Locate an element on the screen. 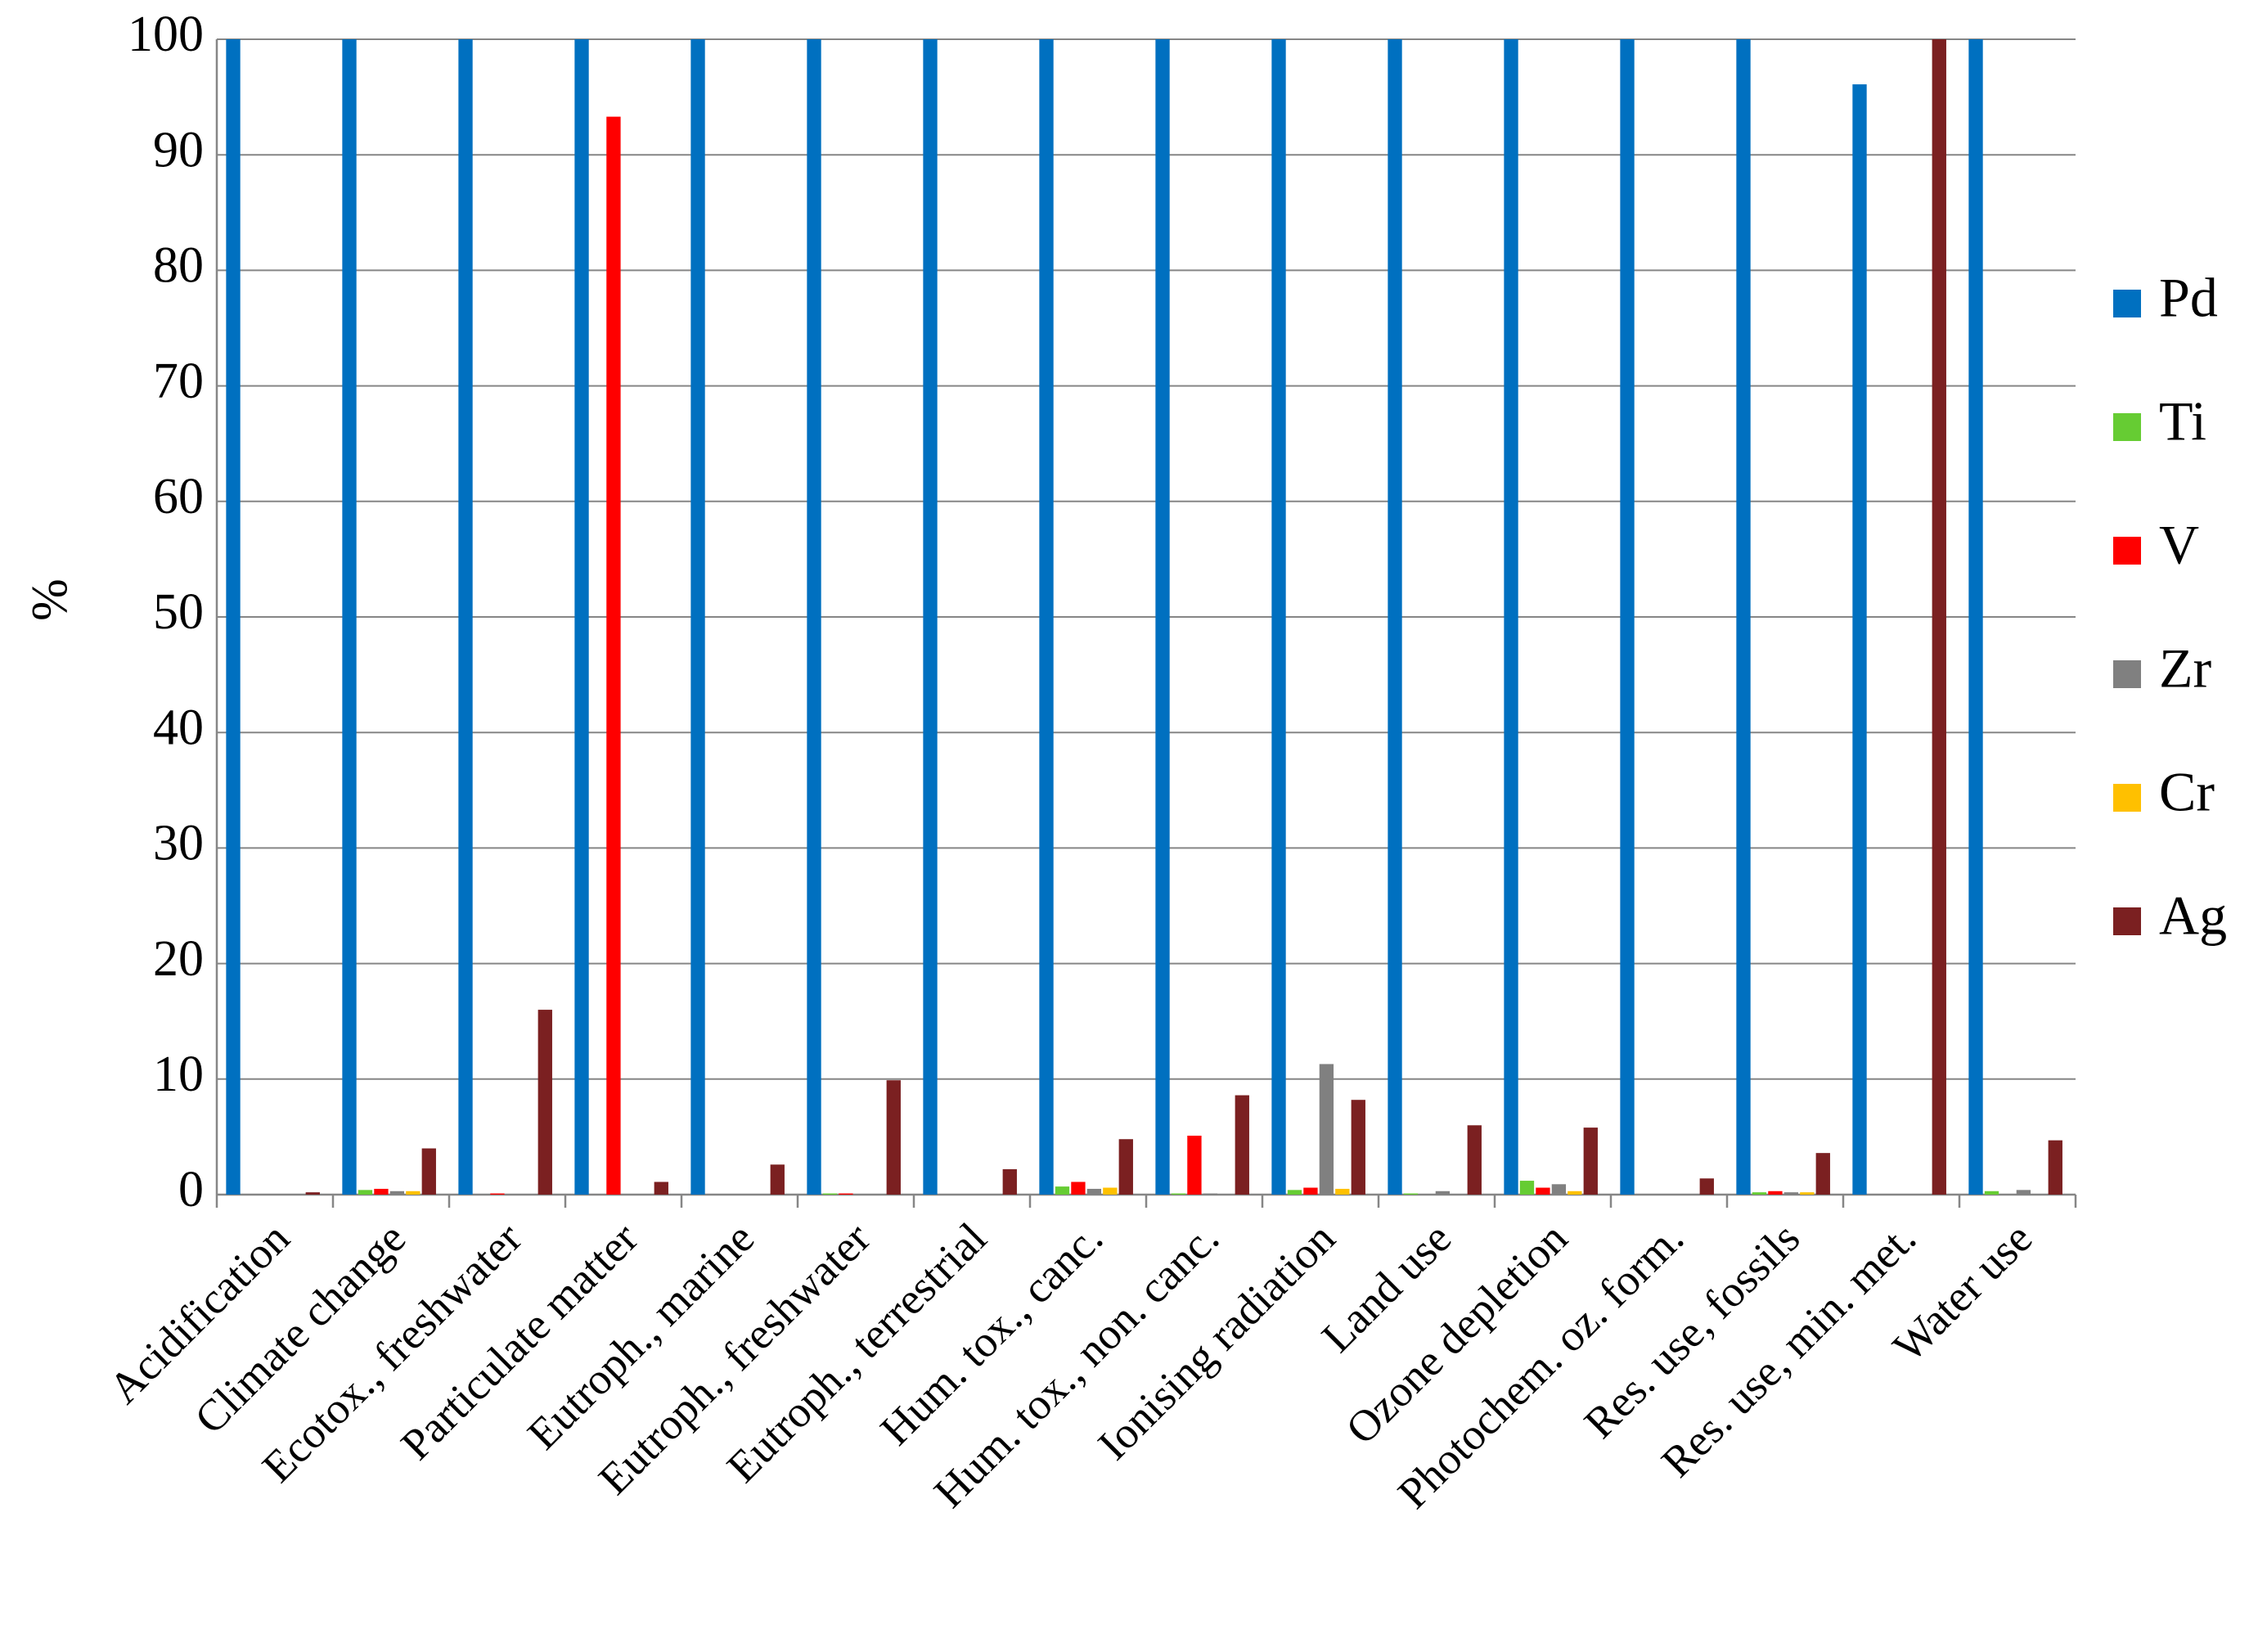 This screenshot has height=1652, width=2267. y-tick-label: 90 is located at coordinates (179, 150).